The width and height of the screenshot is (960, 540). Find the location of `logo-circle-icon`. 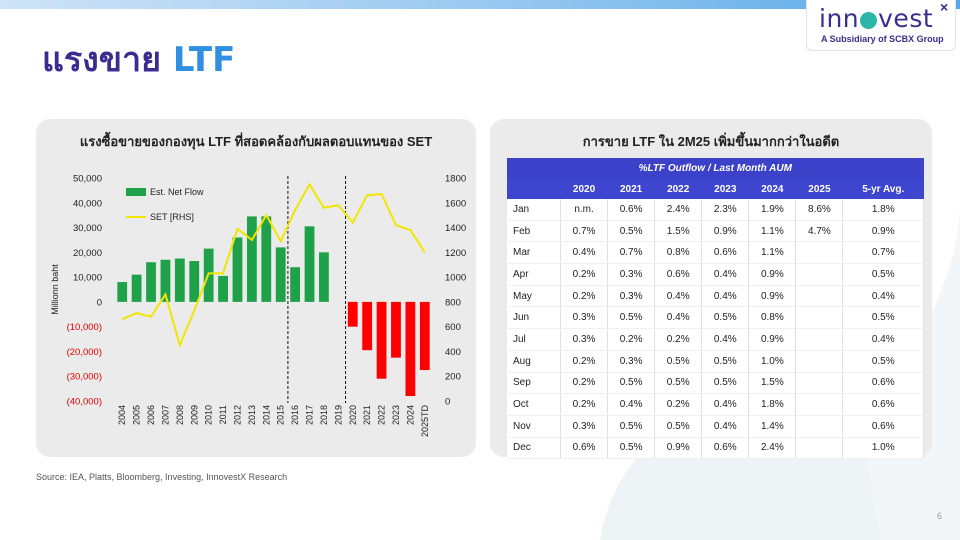

logo-circle-icon is located at coordinates (869, 20).